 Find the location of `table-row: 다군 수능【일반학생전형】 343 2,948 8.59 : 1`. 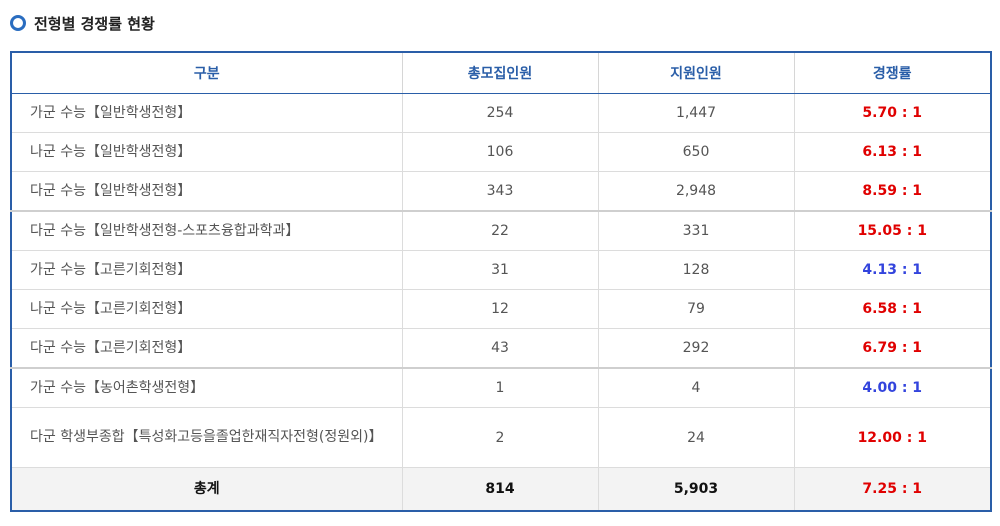

table-row: 다군 수능【일반학생전형】 343 2,948 8.59 : 1 is located at coordinates (501, 191).